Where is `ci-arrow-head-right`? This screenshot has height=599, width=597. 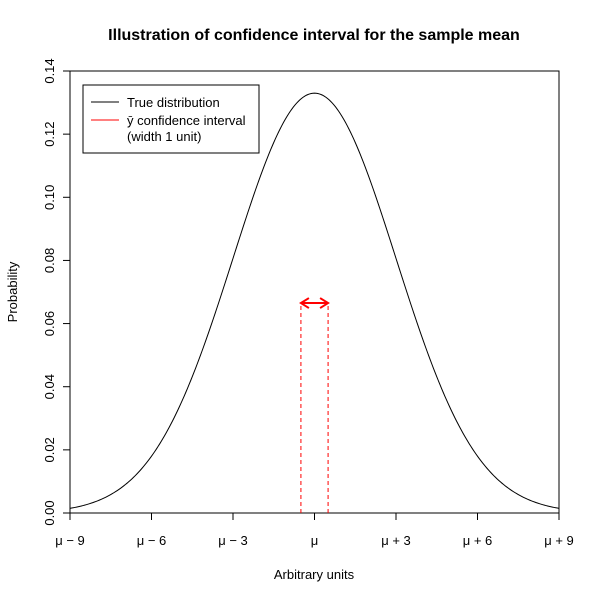
ci-arrow-head-right is located at coordinates (324, 303).